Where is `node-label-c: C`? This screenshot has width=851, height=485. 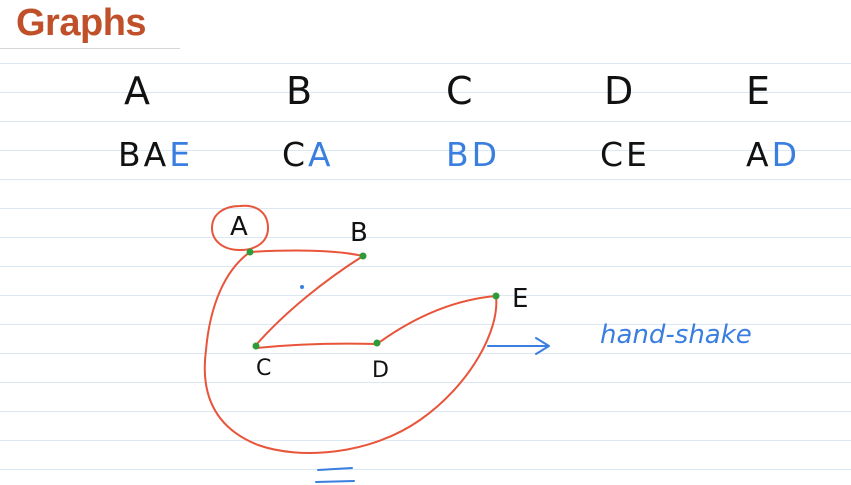
node-label-c: C is located at coordinates (264, 368).